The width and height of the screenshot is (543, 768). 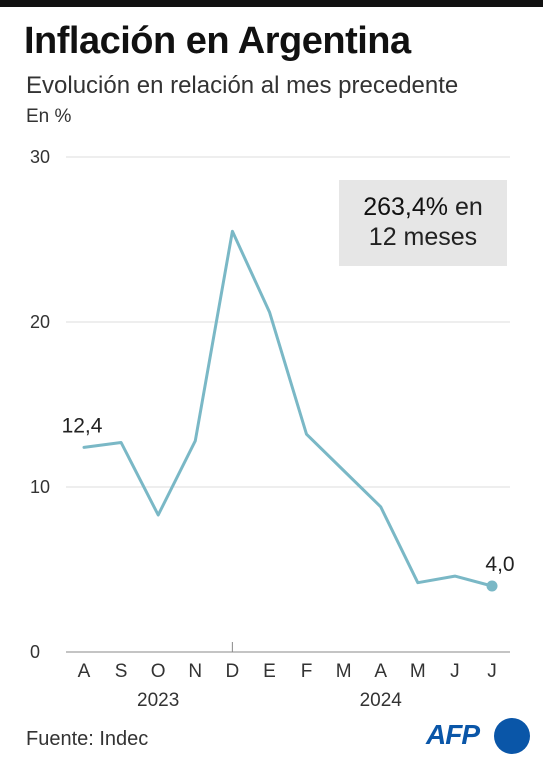 What do you see at coordinates (35, 652) in the screenshot?
I see `y-tick-label-0: 0` at bounding box center [35, 652].